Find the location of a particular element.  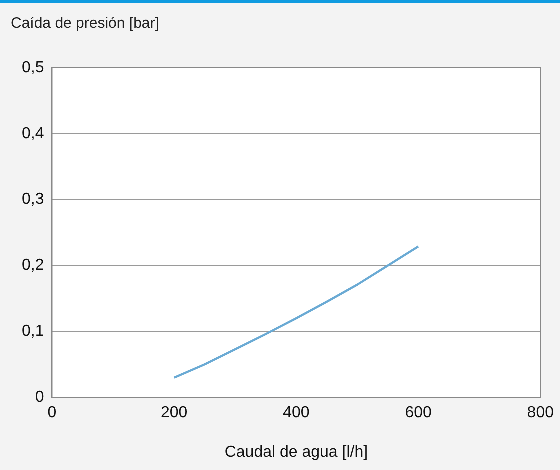

x-tick-label: 200 is located at coordinates (174, 413).